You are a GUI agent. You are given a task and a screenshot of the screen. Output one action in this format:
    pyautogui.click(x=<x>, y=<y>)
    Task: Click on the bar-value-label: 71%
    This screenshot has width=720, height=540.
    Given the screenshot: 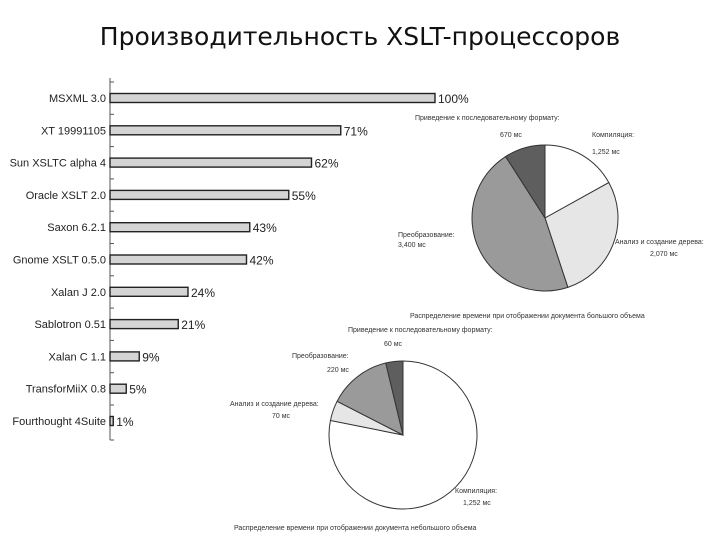 What is the action you would take?
    pyautogui.click(x=356, y=131)
    